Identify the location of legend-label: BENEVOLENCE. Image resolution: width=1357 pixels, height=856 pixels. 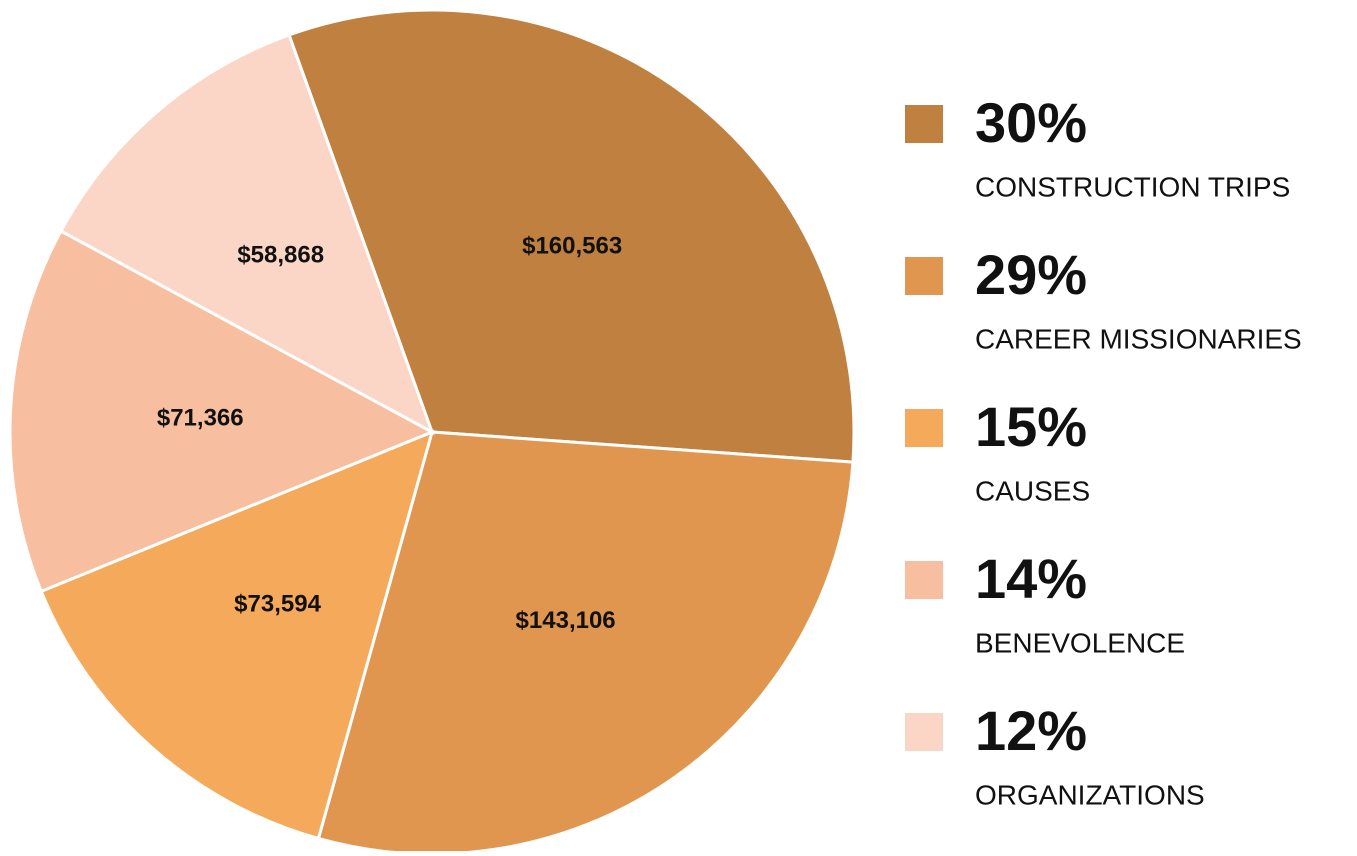
(1080, 642).